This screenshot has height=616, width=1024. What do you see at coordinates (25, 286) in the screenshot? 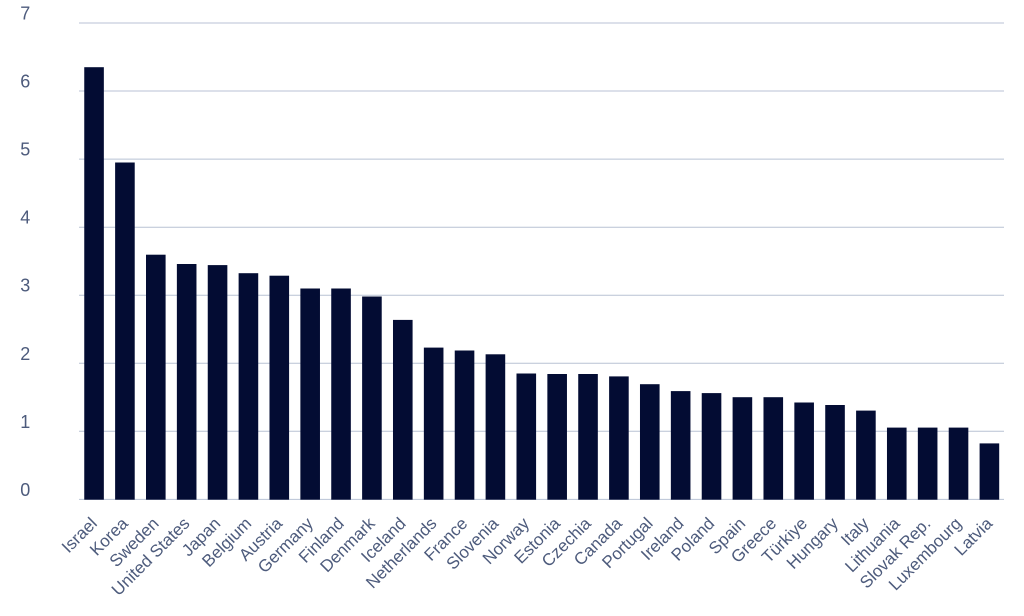
I see `svg-text: 3` at bounding box center [25, 286].